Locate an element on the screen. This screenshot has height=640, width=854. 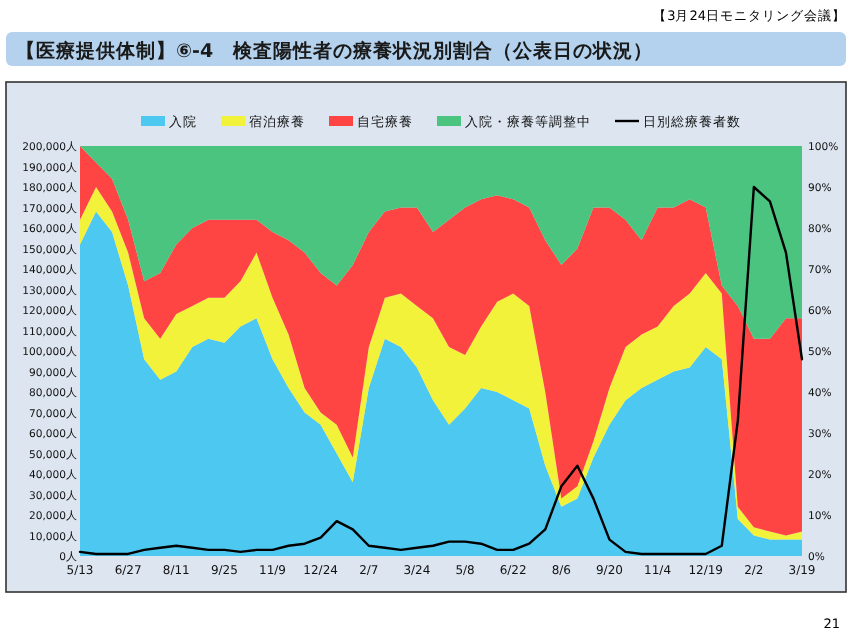
chart-title: 【医療提供体制】⑥-4 検査陽性者の療養状況別割合（公表日の状況） is located at coordinates (335, 51).